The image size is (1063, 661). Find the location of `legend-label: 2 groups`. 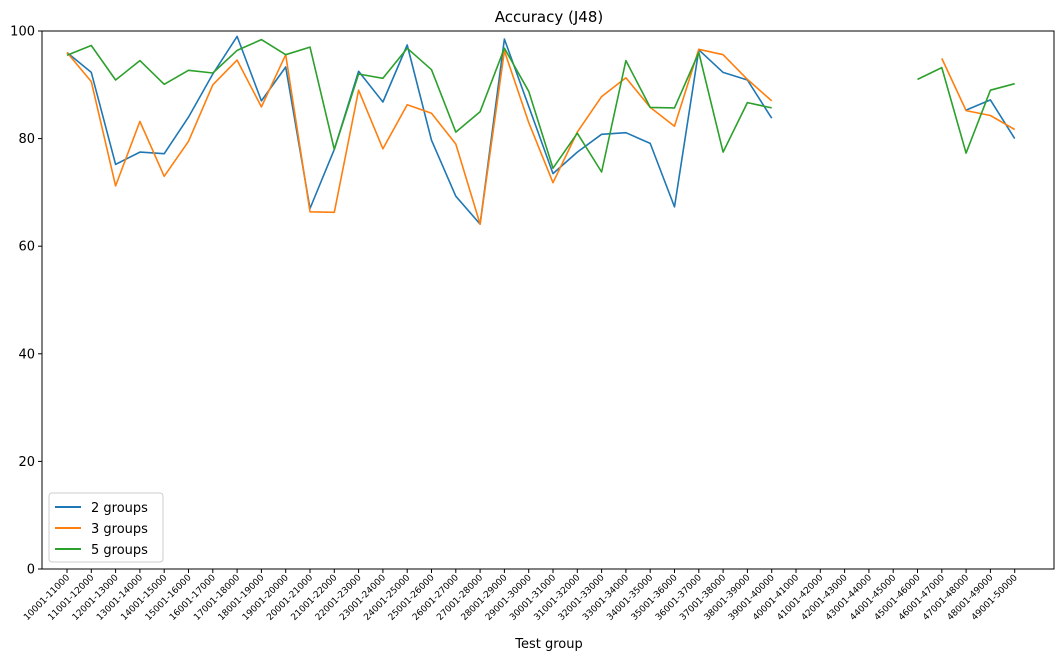

legend-label: 2 groups is located at coordinates (119, 508).